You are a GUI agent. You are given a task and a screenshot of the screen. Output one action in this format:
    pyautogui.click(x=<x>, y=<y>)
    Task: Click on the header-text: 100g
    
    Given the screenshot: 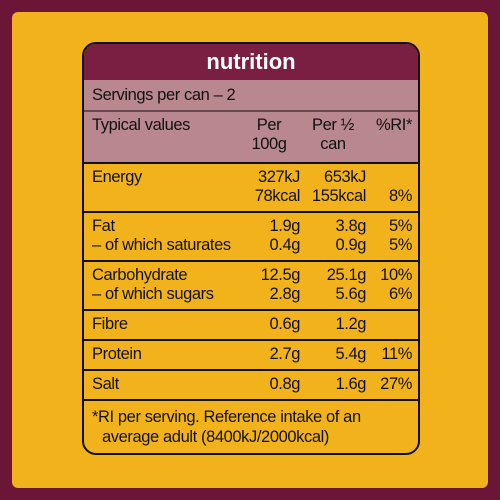 What is the action you would take?
    pyautogui.click(x=269, y=144)
    